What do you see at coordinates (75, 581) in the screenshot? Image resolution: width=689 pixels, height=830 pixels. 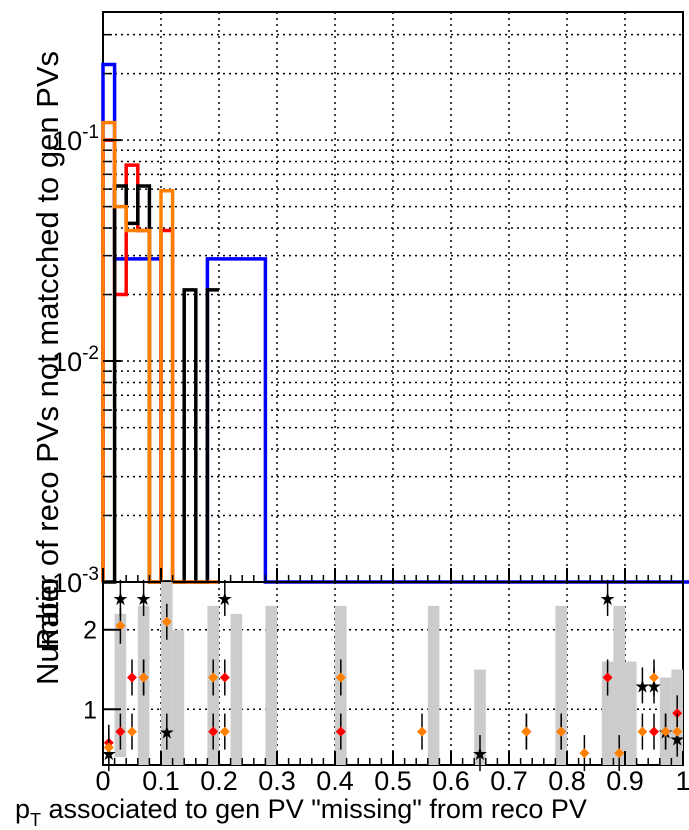 I see `y-tick-label: 10⁻³` at bounding box center [75, 581].